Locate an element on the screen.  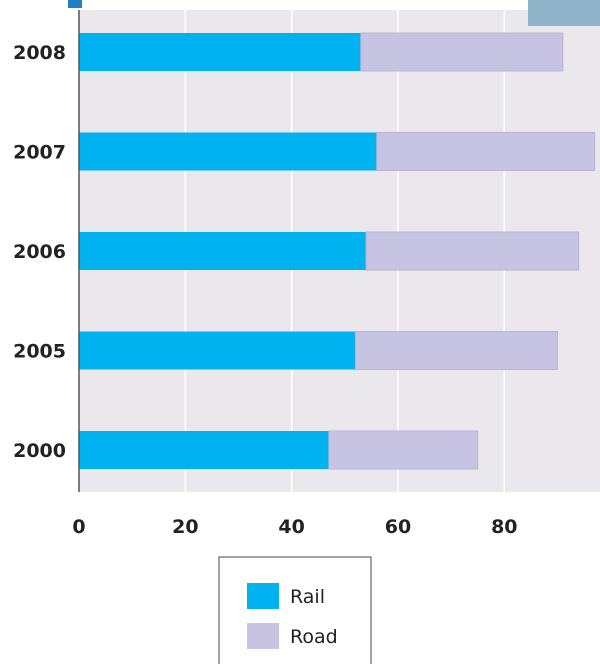
category-label-2006: 2006 is located at coordinates (39, 252).